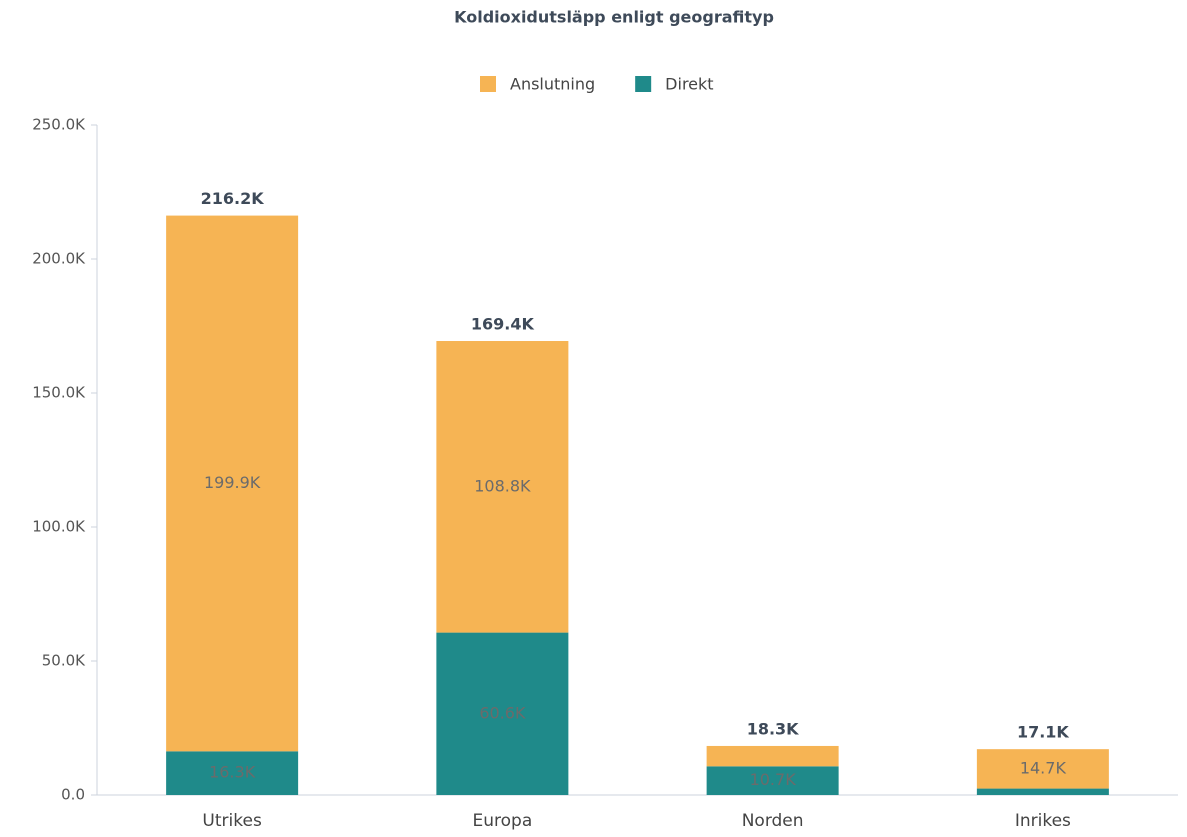 The width and height of the screenshot is (1187, 837). What do you see at coordinates (1043, 821) in the screenshot?
I see `x-tick-label: Inrikes` at bounding box center [1043, 821].